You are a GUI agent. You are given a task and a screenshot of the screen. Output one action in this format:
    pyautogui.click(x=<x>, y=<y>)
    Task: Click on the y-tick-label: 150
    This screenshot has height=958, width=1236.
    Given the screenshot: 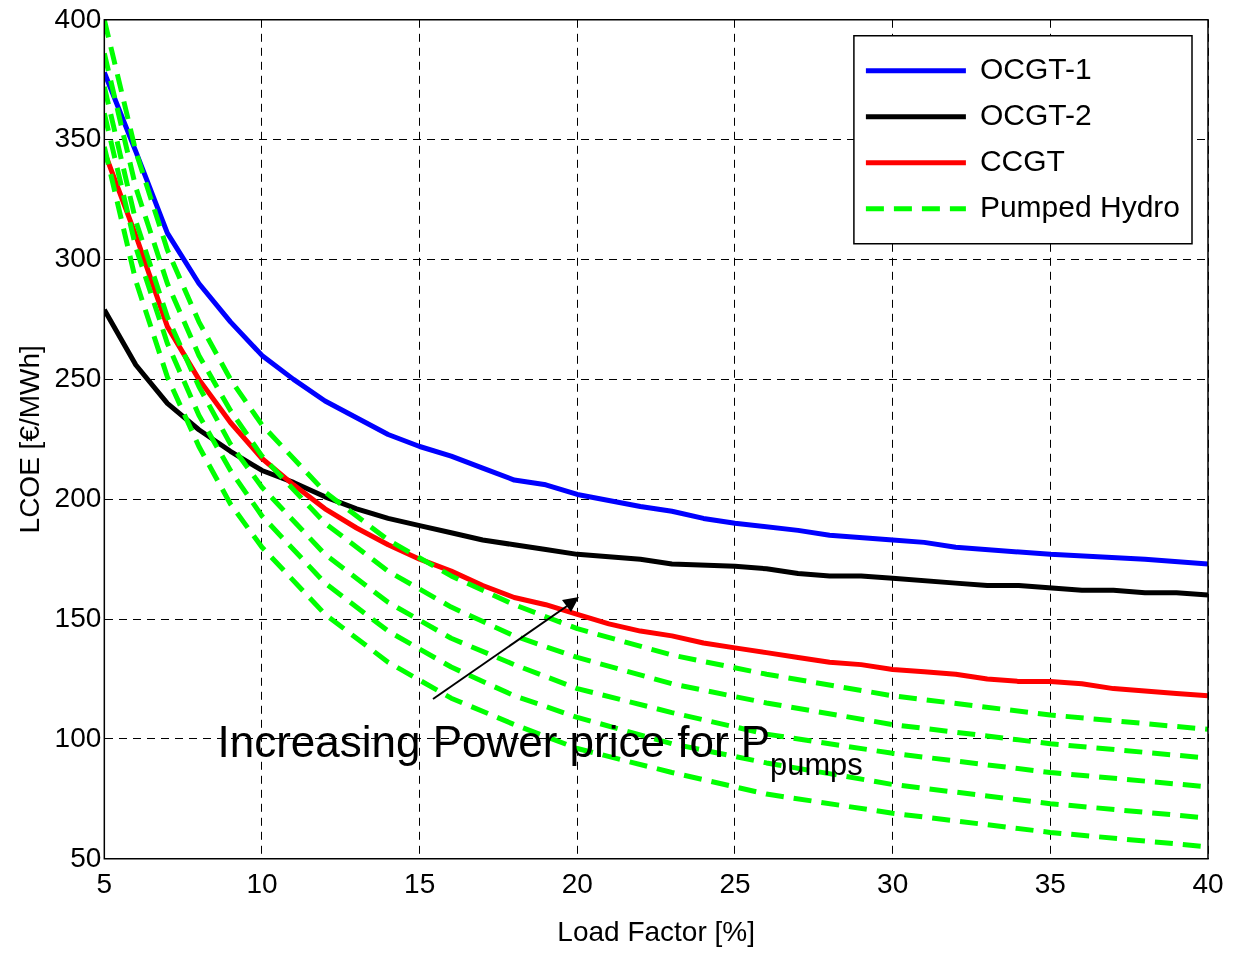 What is the action you would take?
    pyautogui.click(x=78, y=617)
    